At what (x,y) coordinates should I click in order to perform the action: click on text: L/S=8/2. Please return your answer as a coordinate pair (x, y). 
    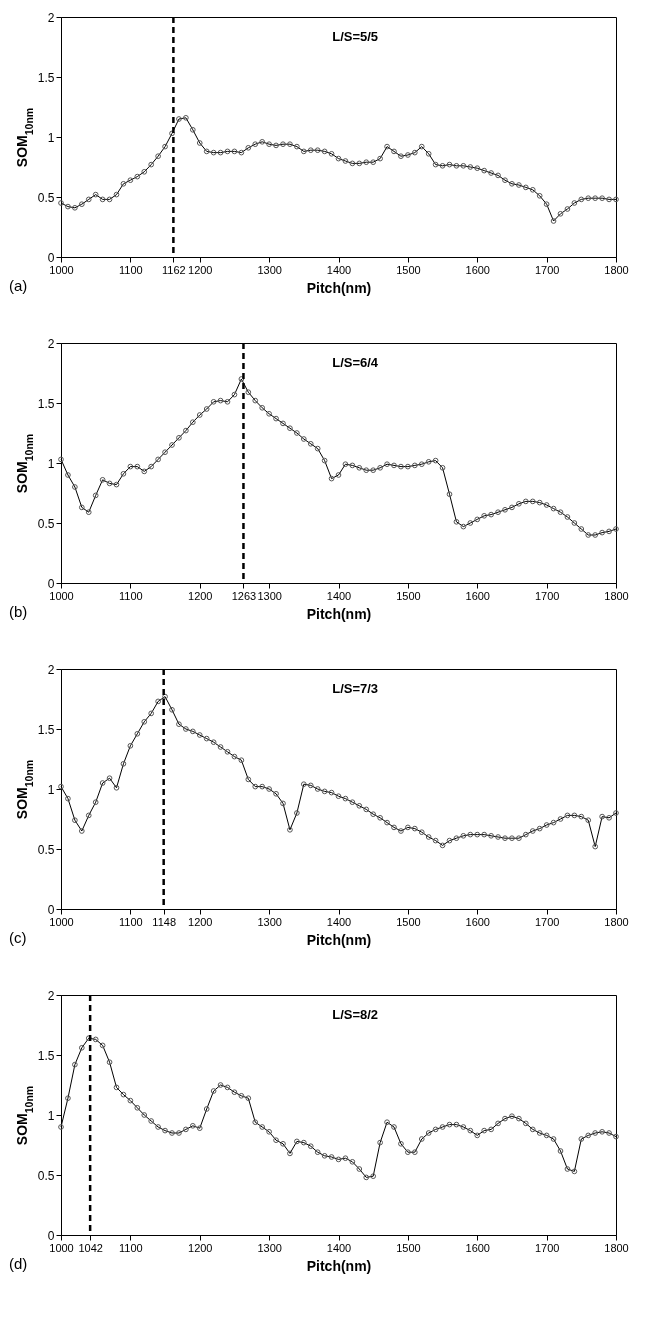
    Looking at the image, I should click on (355, 1014).